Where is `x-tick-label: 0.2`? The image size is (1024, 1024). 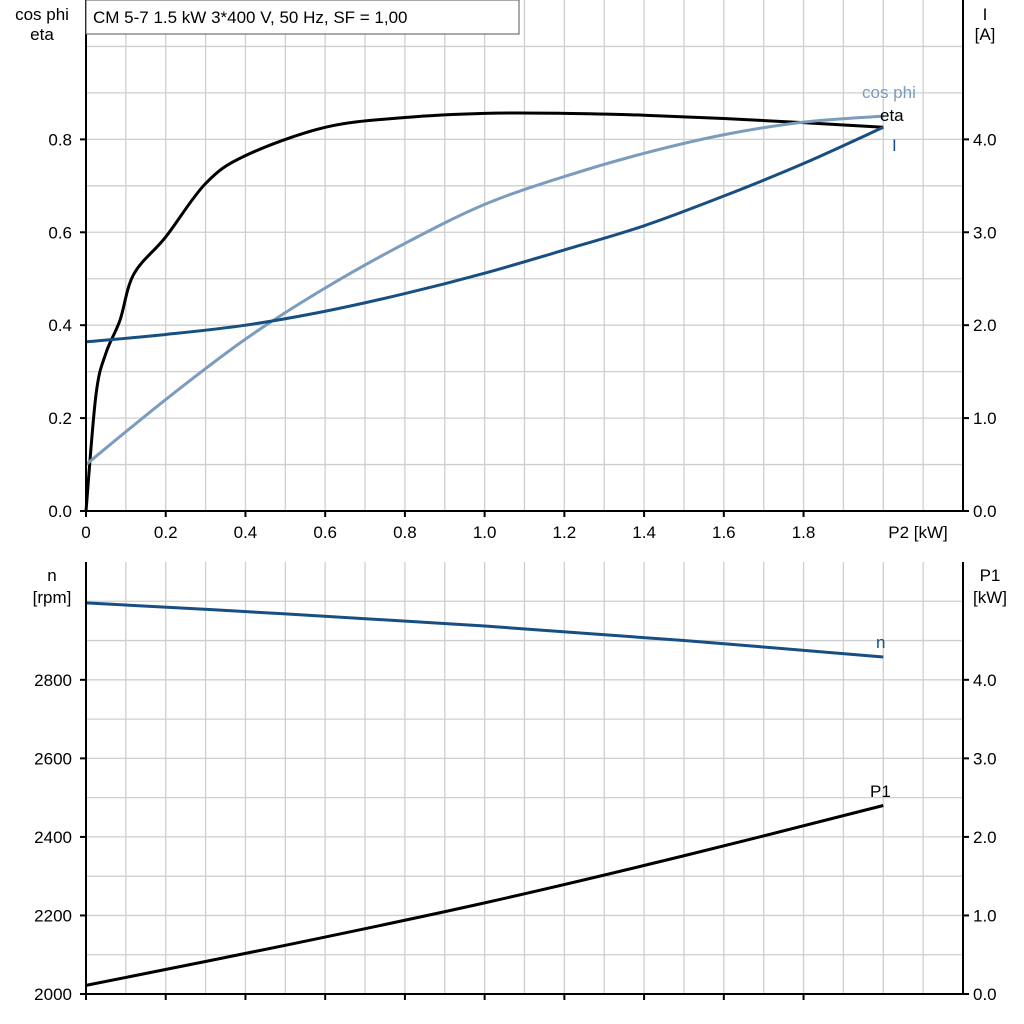 x-tick-label: 0.2 is located at coordinates (166, 532).